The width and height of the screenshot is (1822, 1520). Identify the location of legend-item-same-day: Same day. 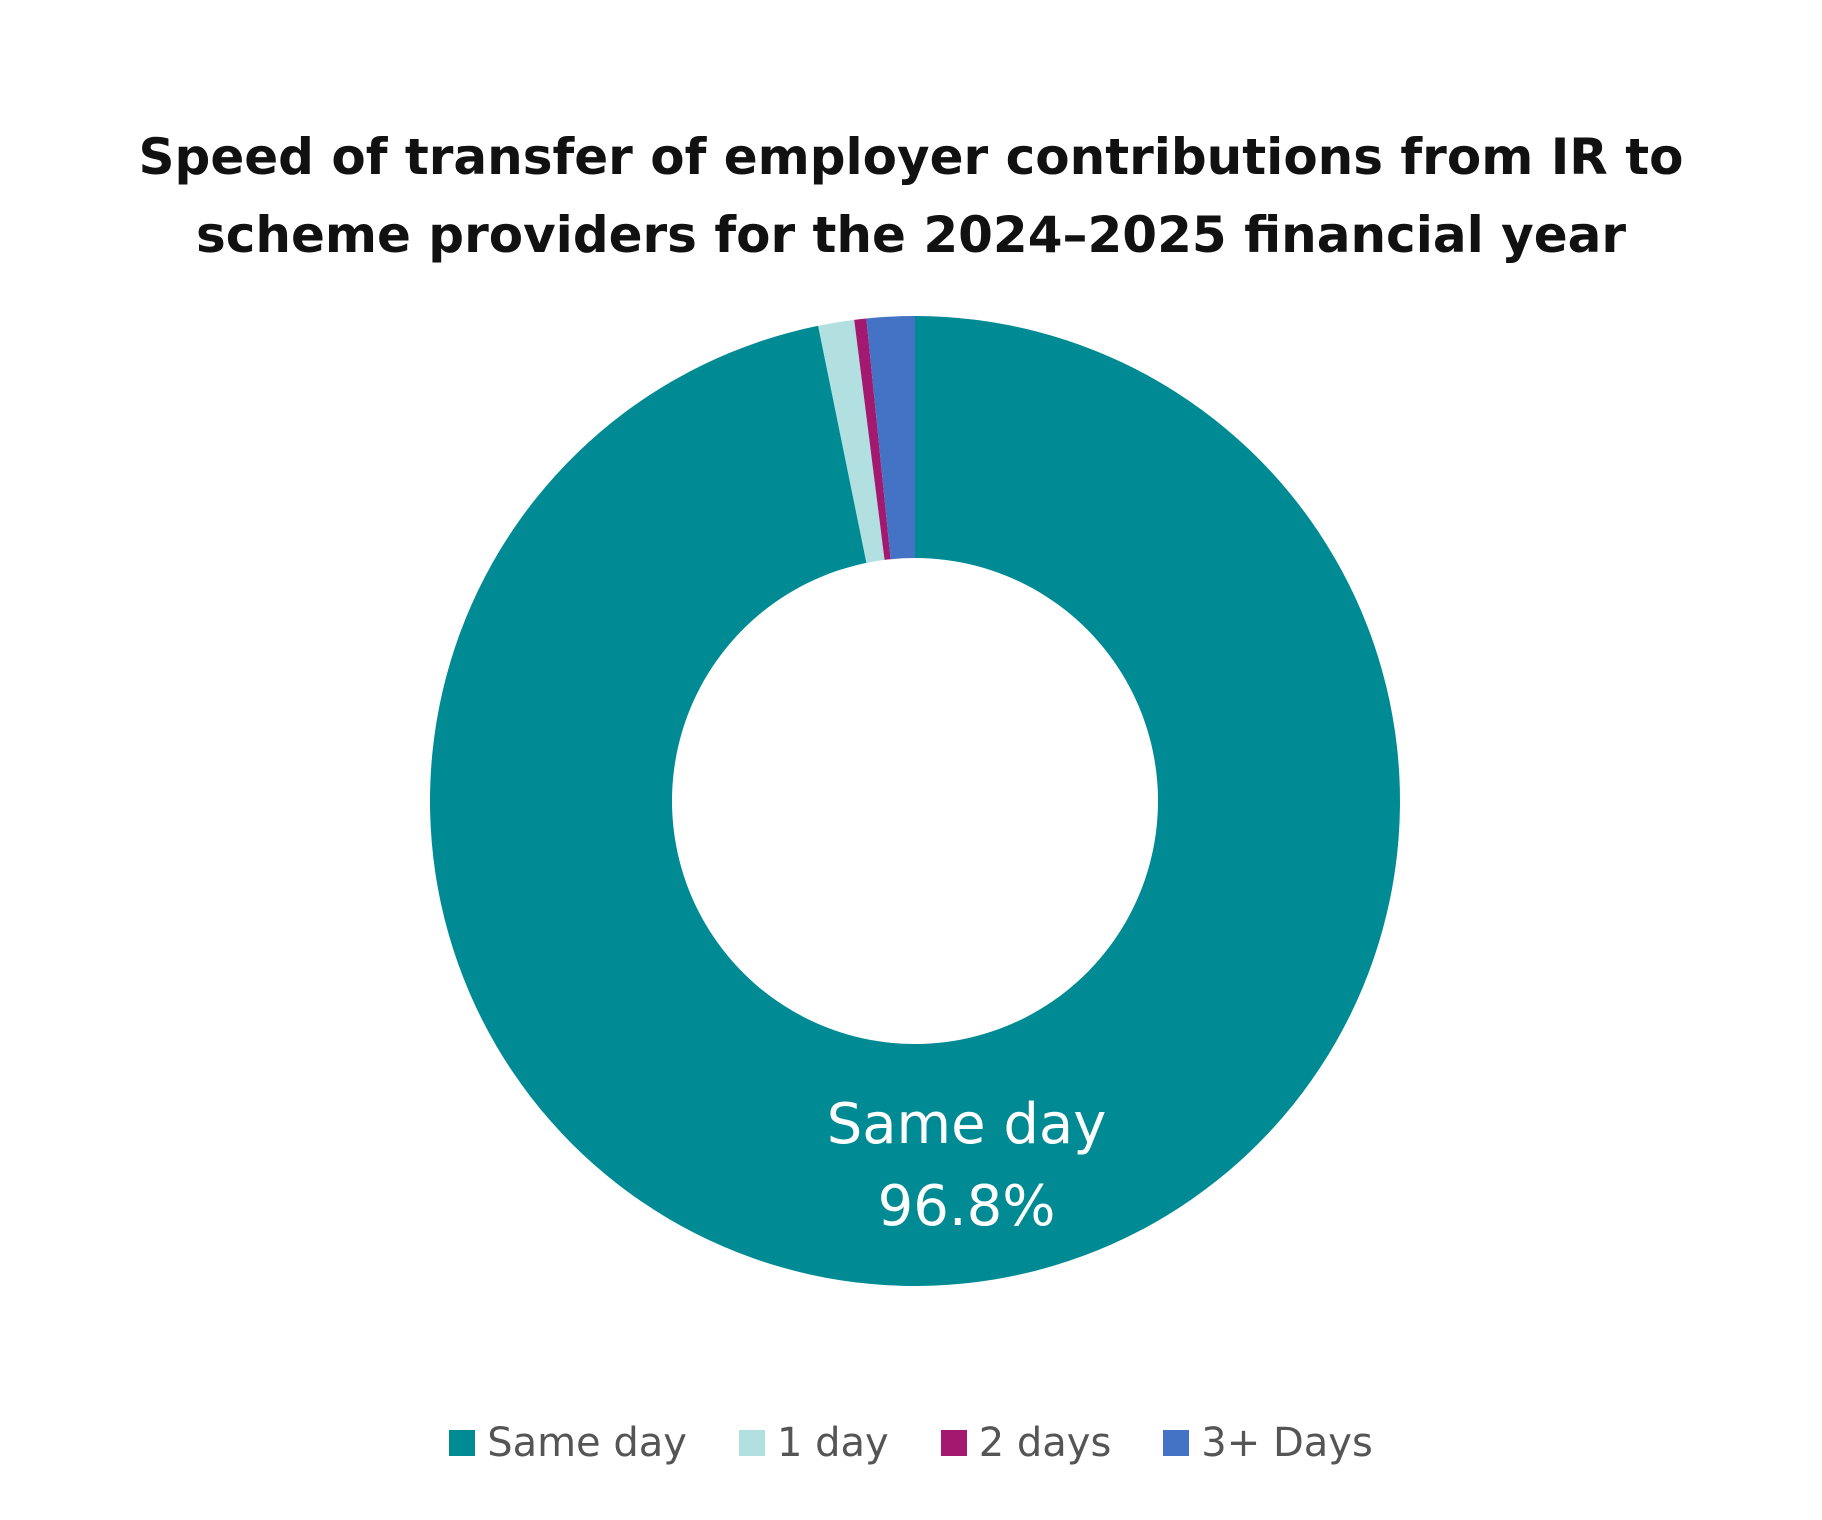
(568, 1443).